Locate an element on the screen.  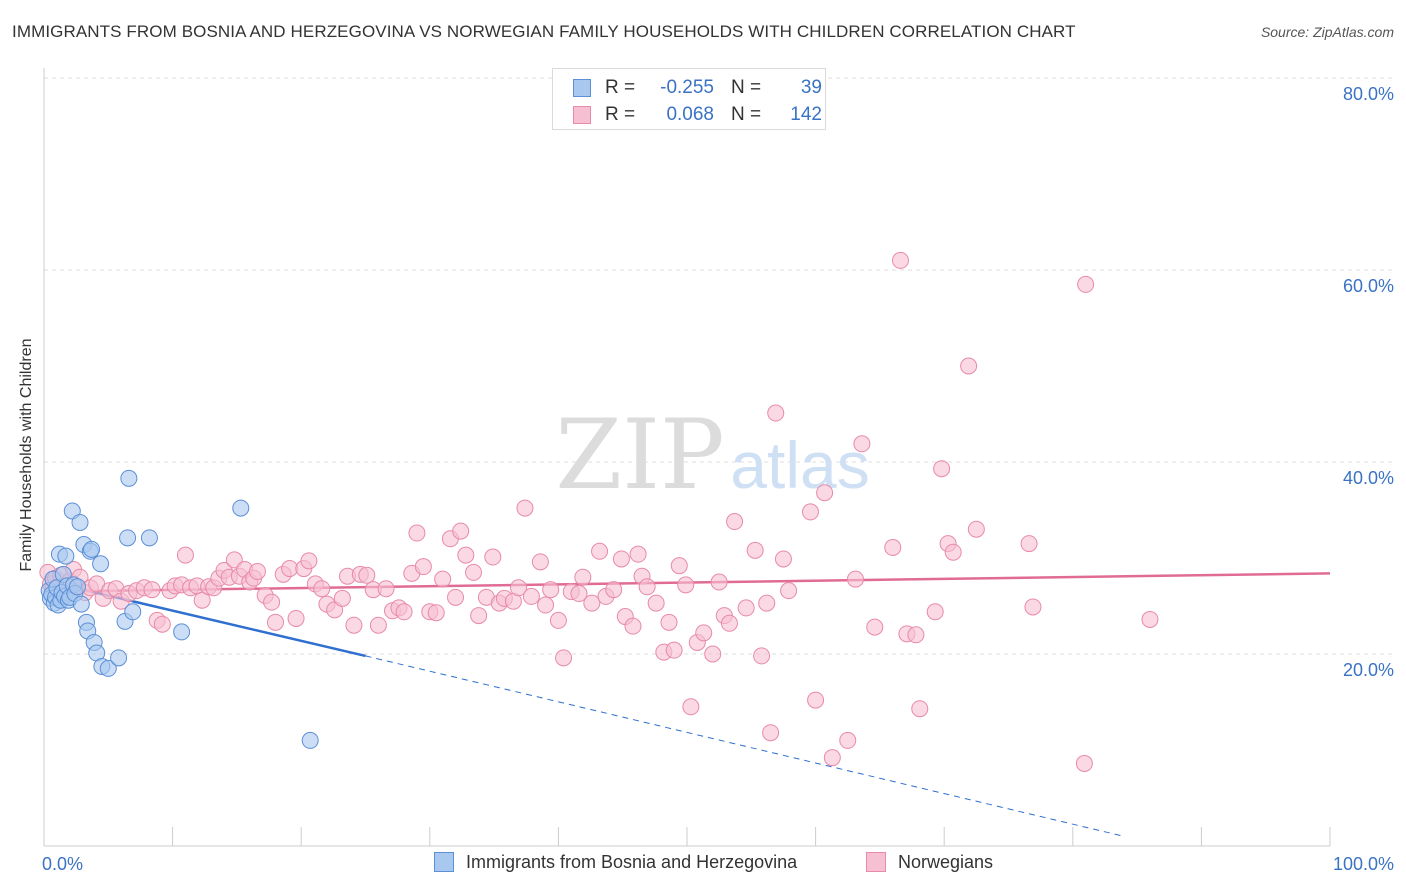
y-tick-label: 60.0% is located at coordinates (1368, 286).